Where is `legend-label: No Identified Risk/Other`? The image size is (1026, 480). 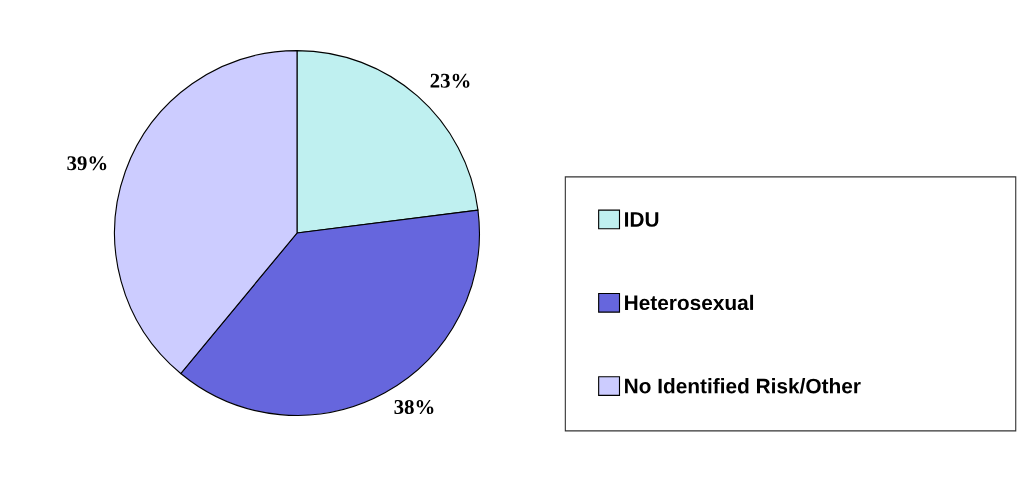
legend-label: No Identified Risk/Other is located at coordinates (743, 386).